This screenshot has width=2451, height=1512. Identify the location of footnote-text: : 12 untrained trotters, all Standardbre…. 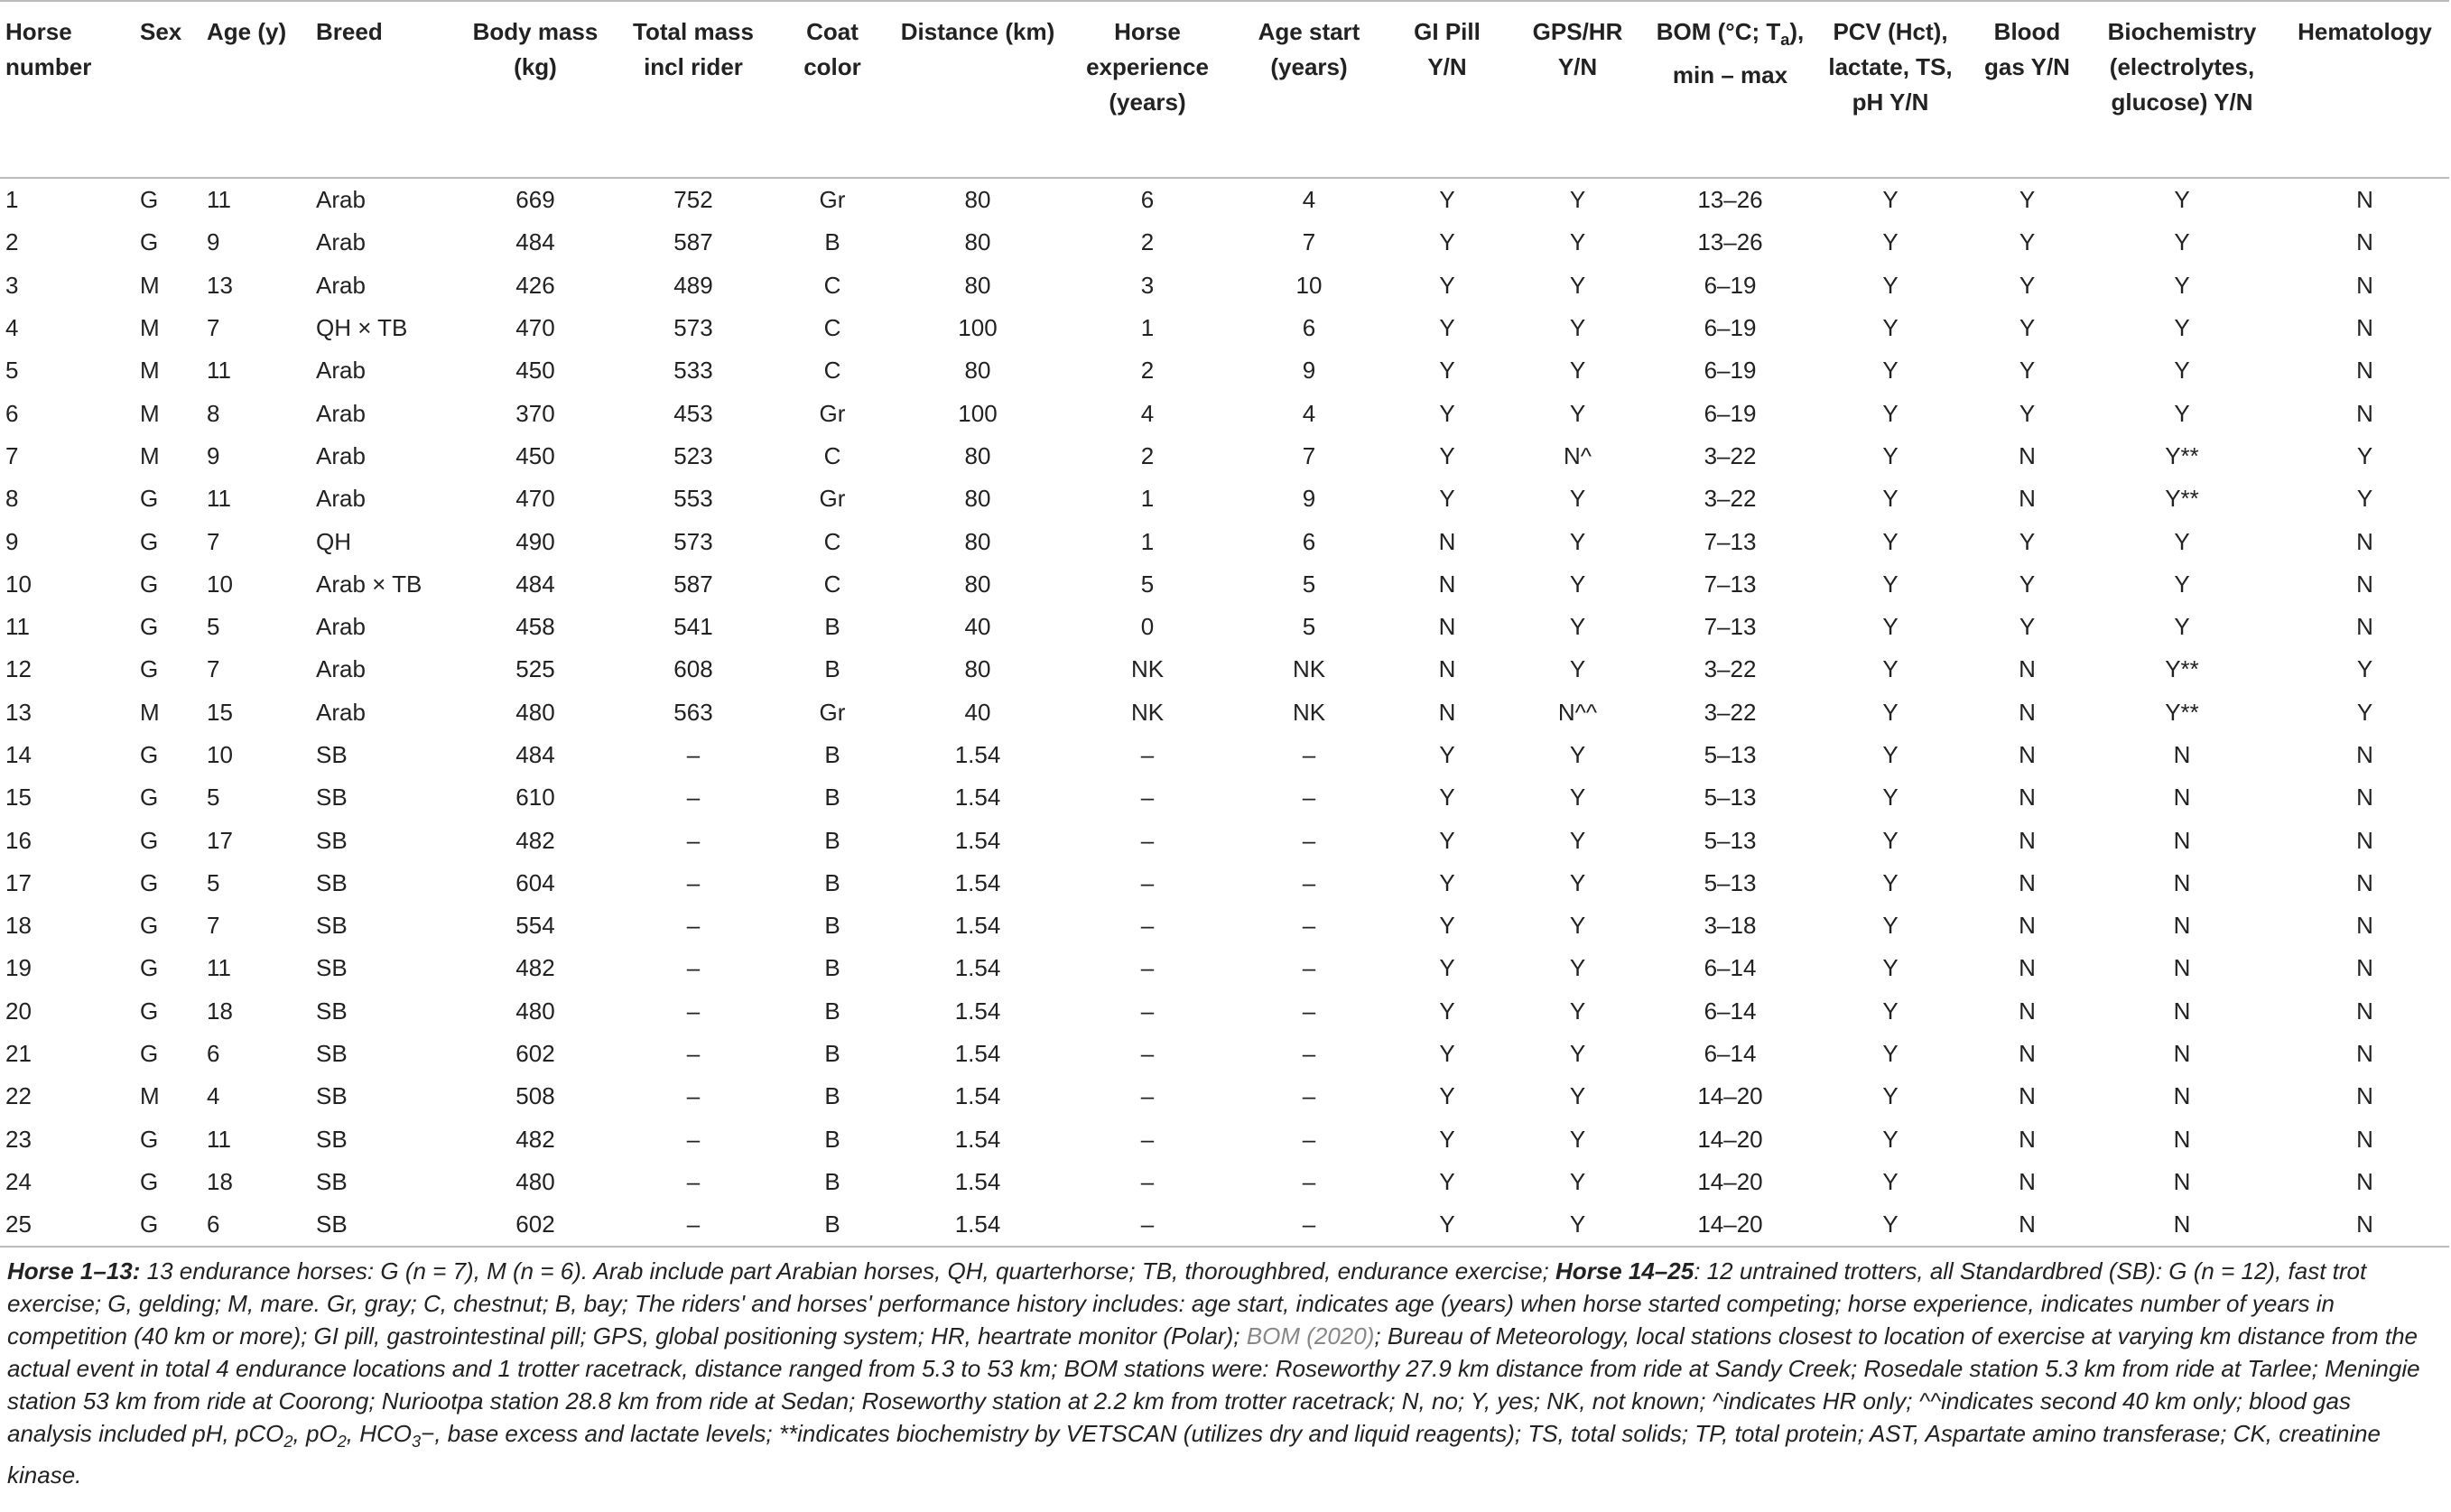
(1187, 1303).